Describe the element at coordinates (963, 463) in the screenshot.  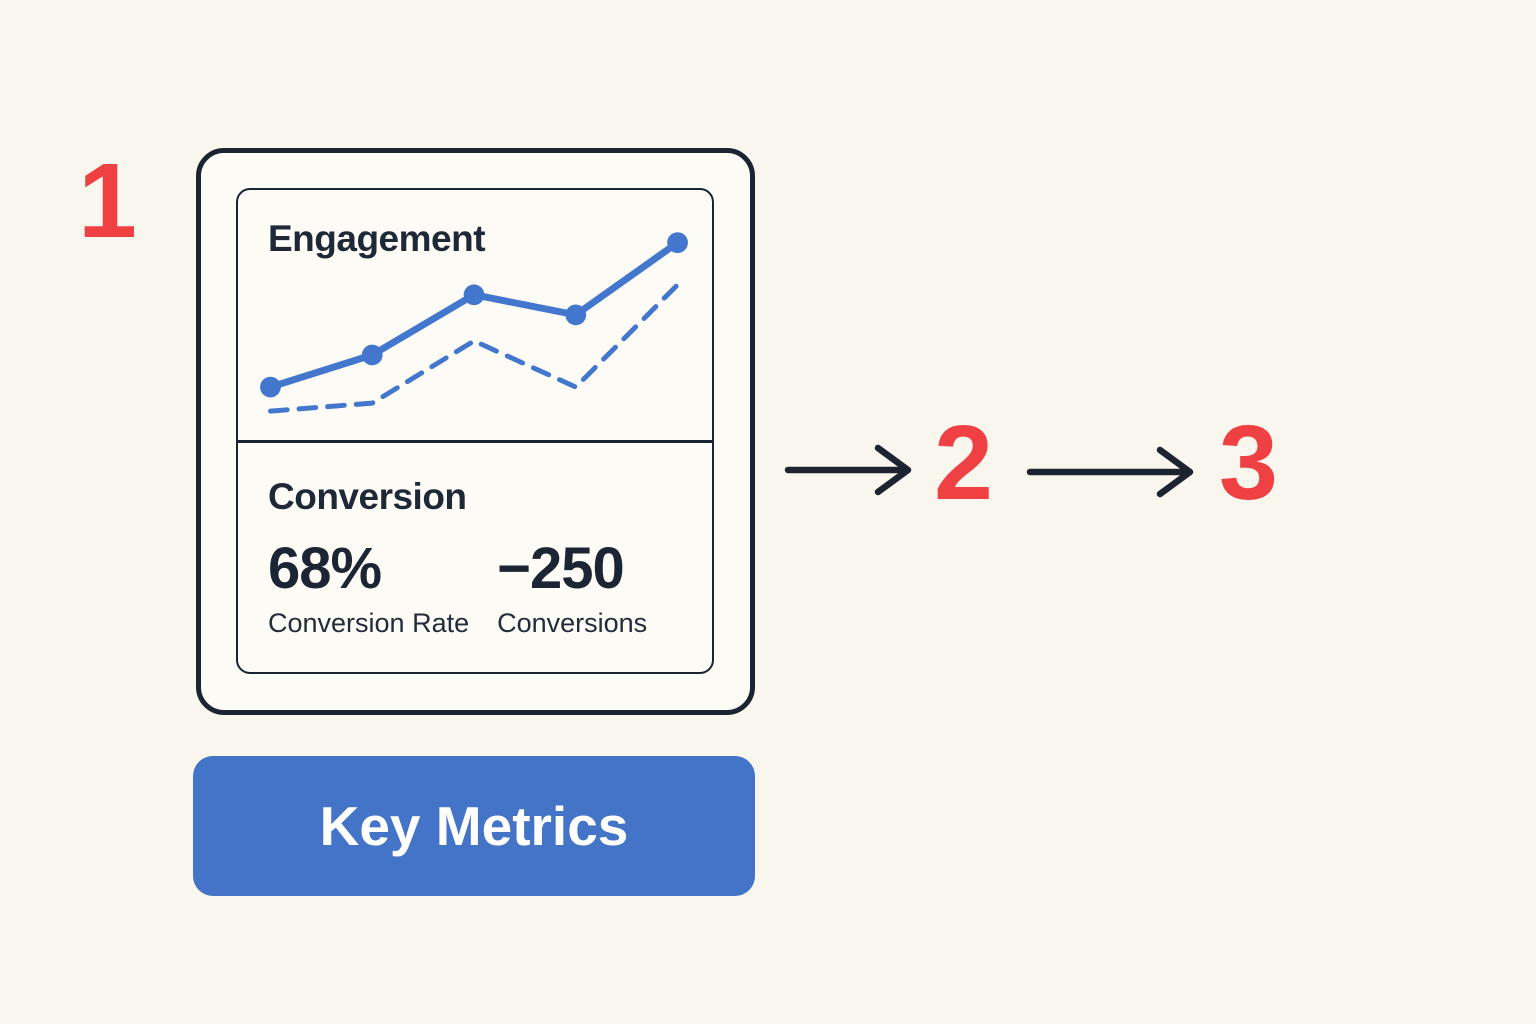
I see `step-number-2: 2` at that location.